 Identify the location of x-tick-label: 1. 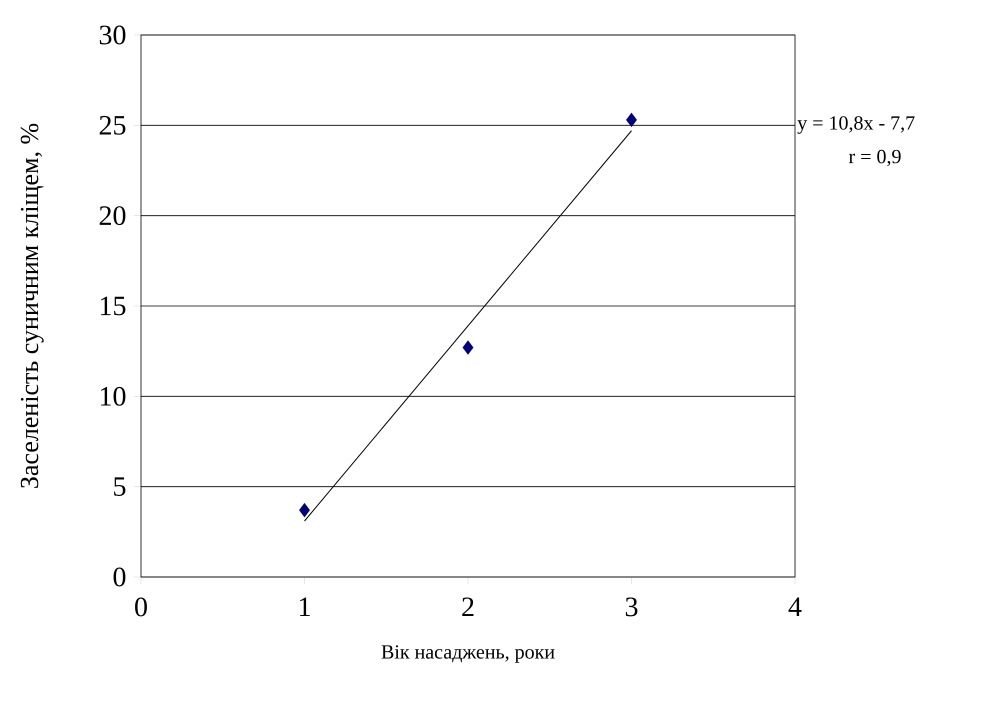
(305, 607).